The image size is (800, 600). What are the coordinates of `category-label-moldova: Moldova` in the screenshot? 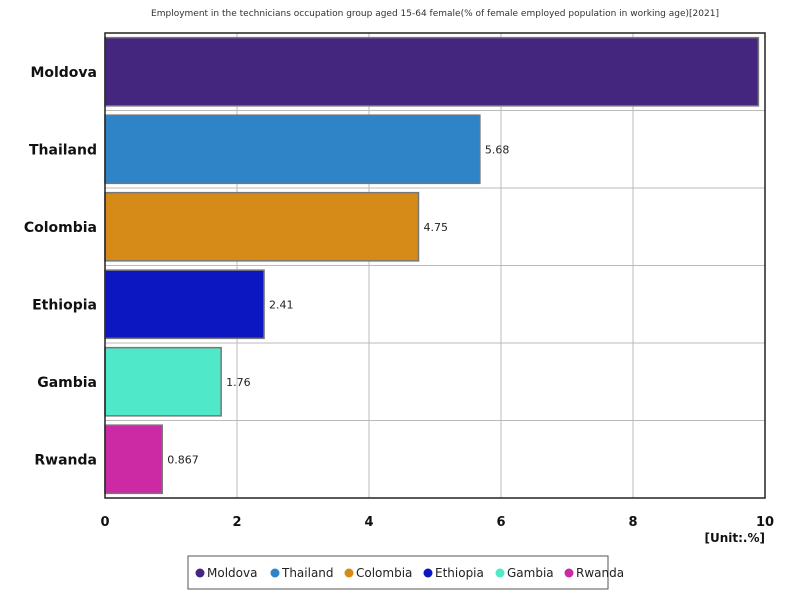 It's located at (63, 73).